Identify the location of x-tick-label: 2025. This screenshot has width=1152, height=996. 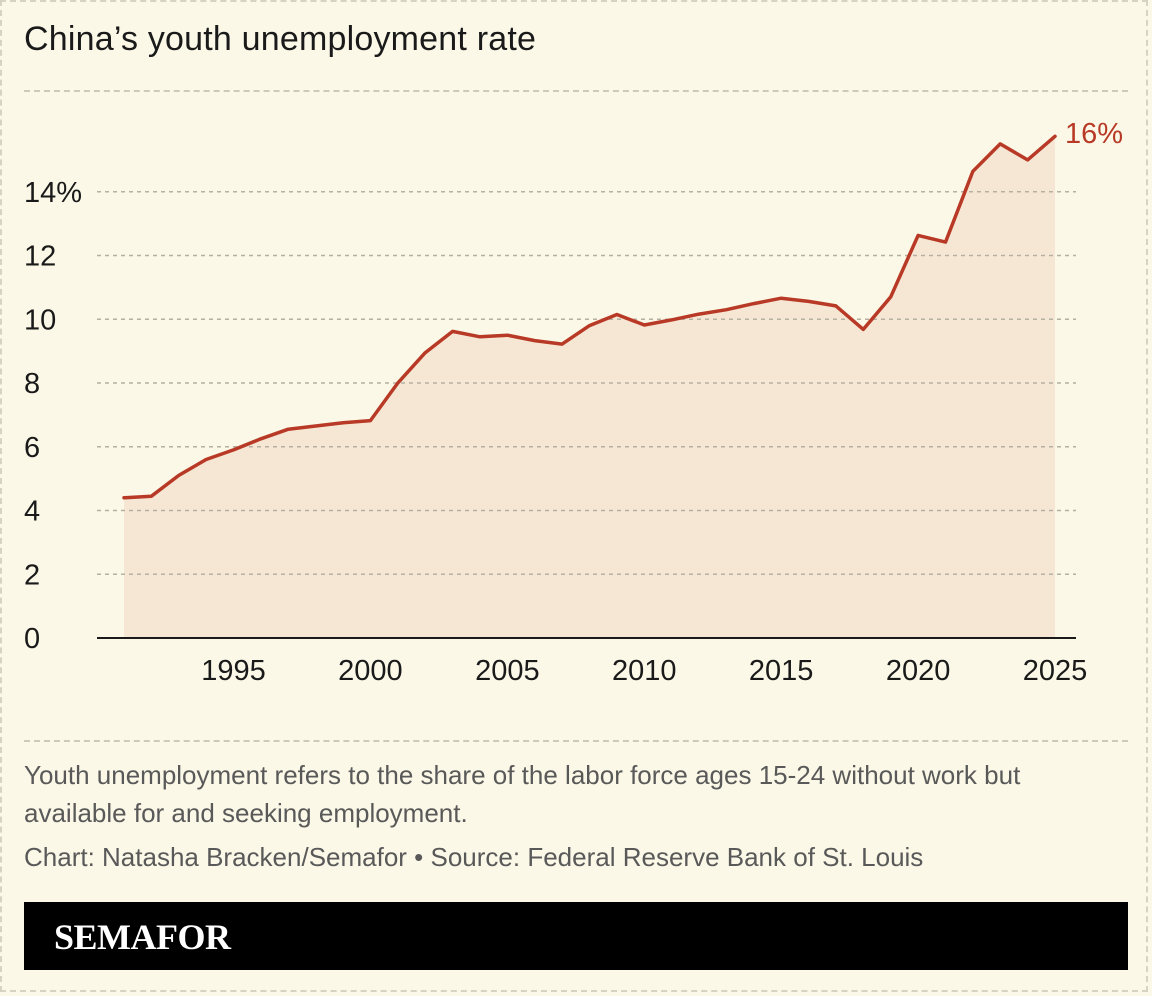
(1055, 671).